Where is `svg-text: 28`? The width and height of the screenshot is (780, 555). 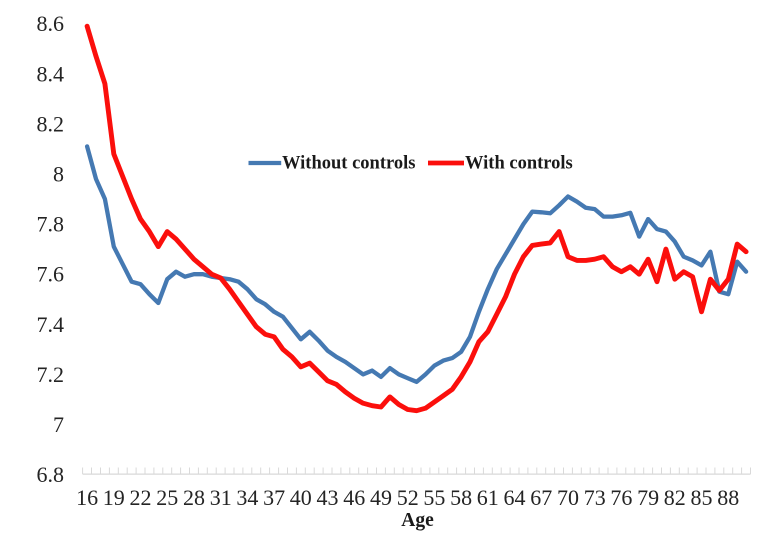
svg-text: 28 is located at coordinates (194, 497).